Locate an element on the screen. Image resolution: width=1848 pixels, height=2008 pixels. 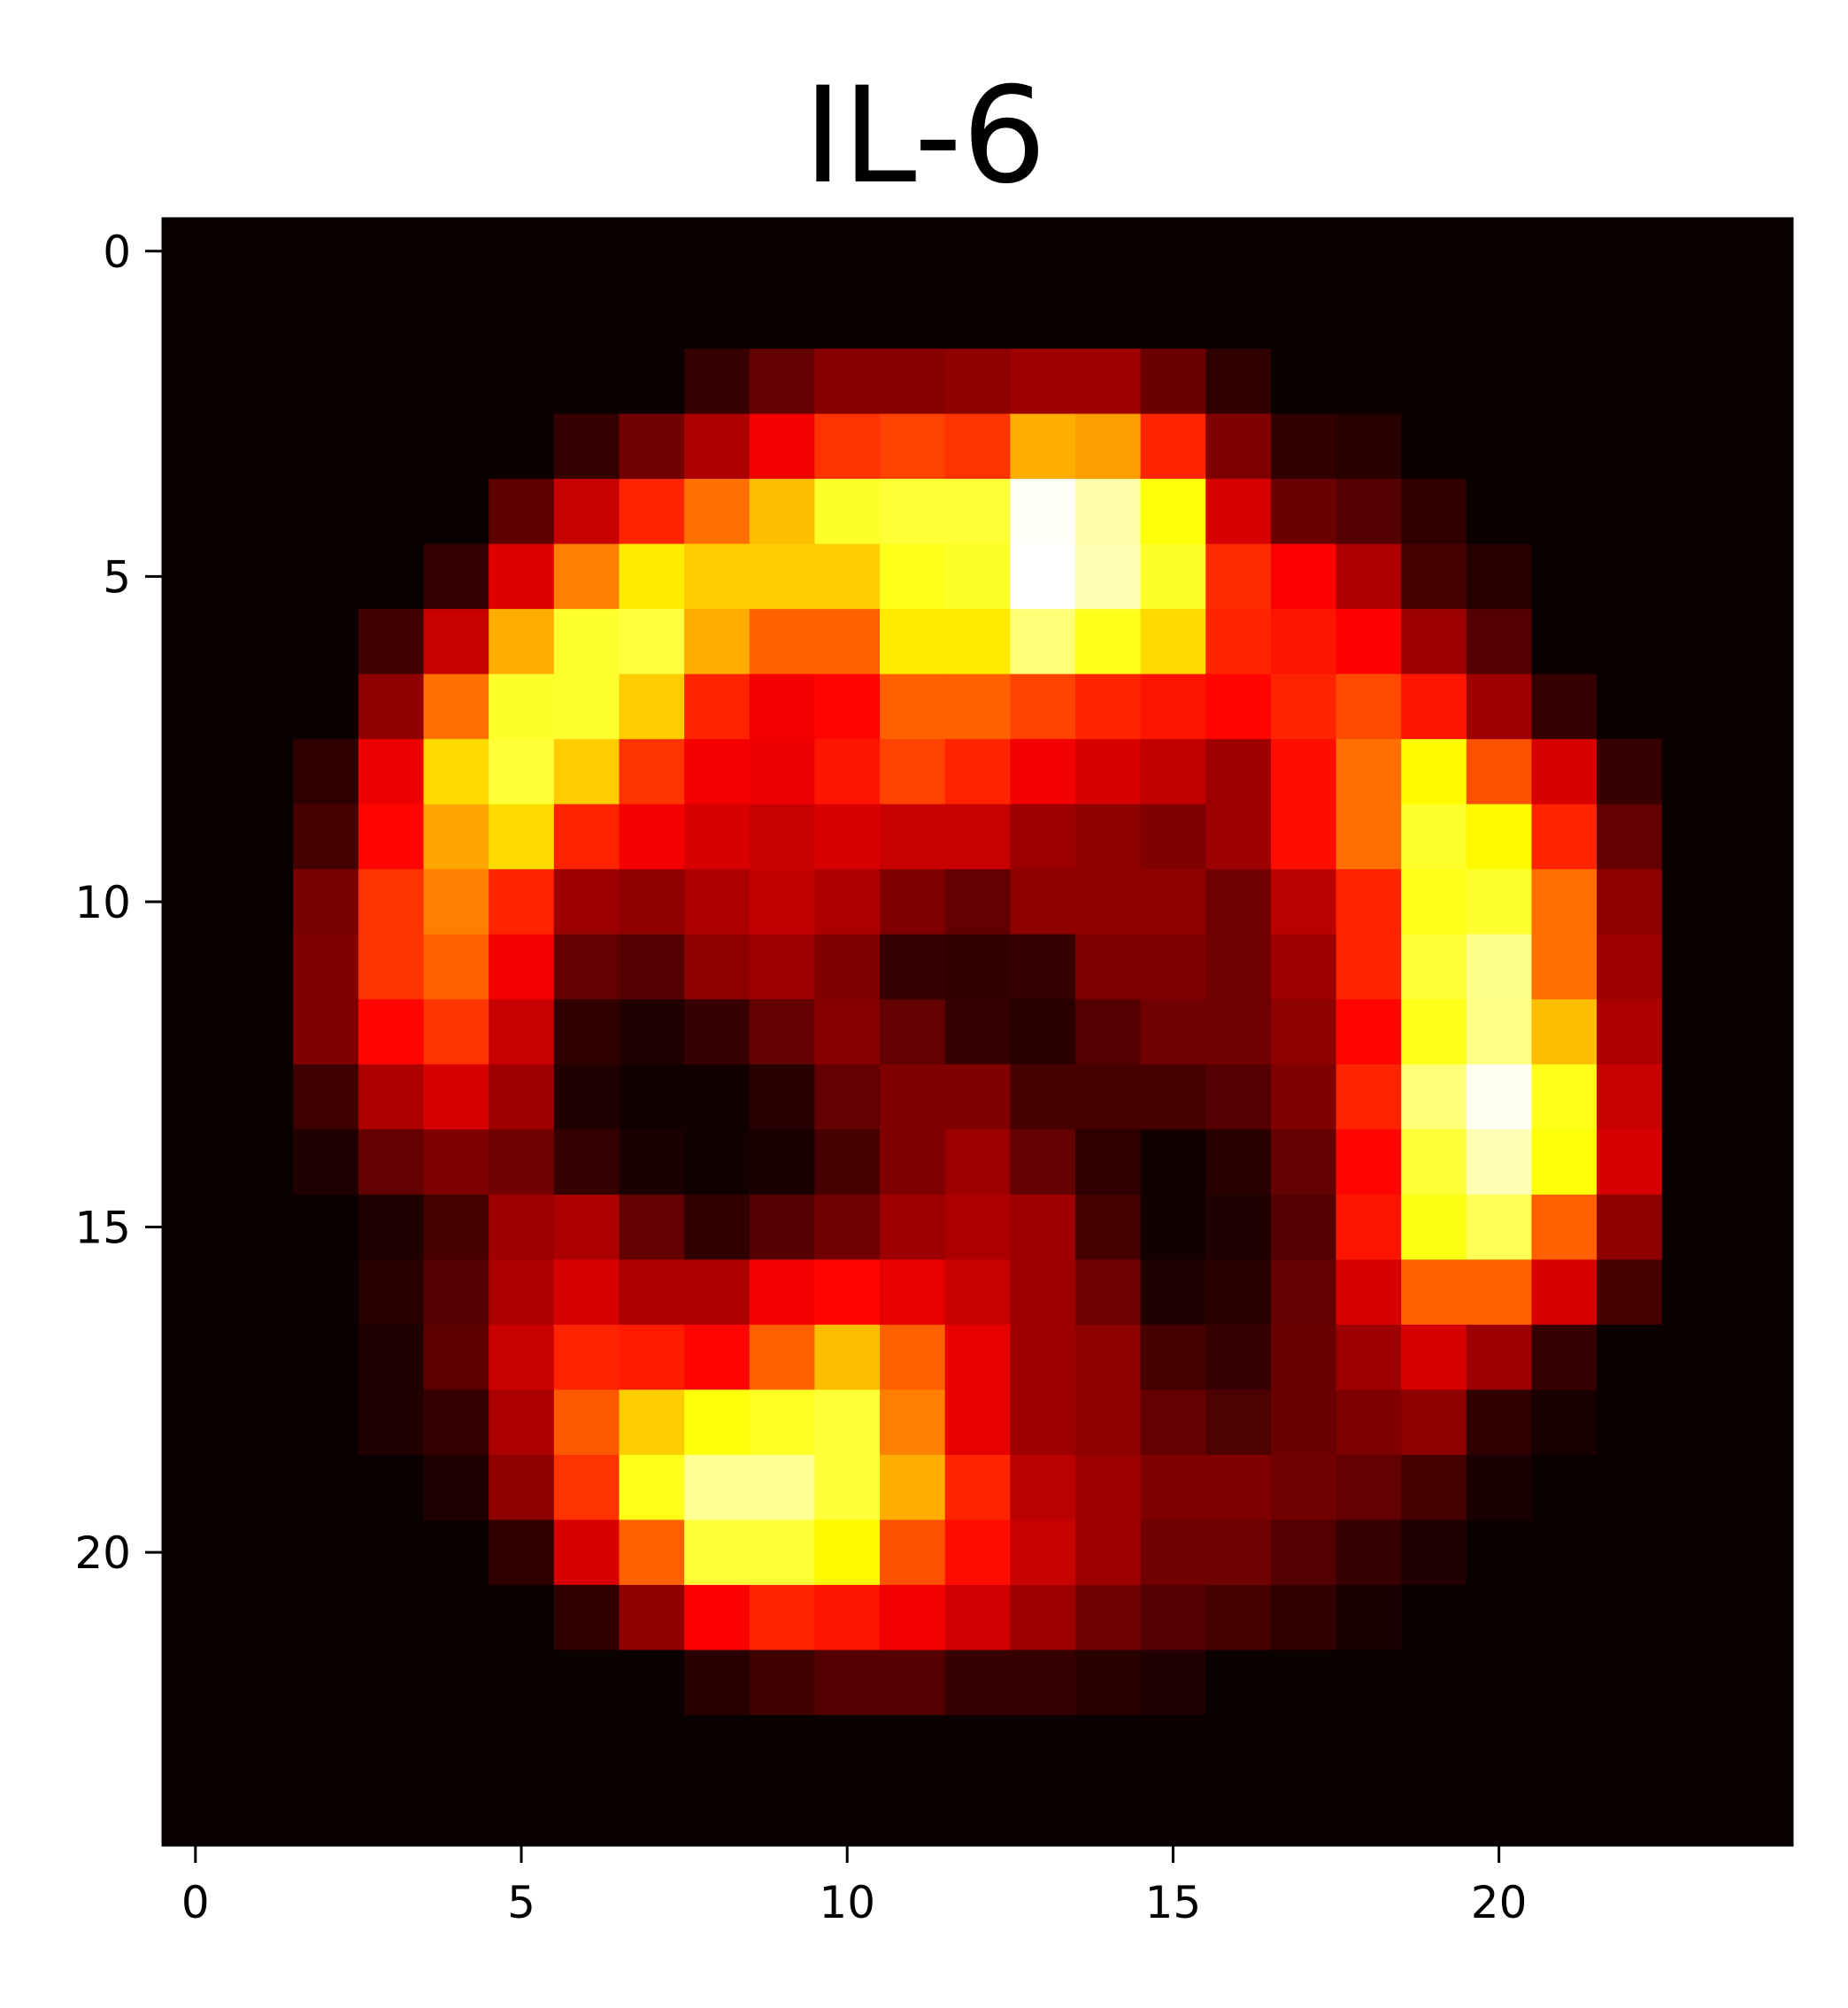
x-tick-label: 15 is located at coordinates (1173, 1902).